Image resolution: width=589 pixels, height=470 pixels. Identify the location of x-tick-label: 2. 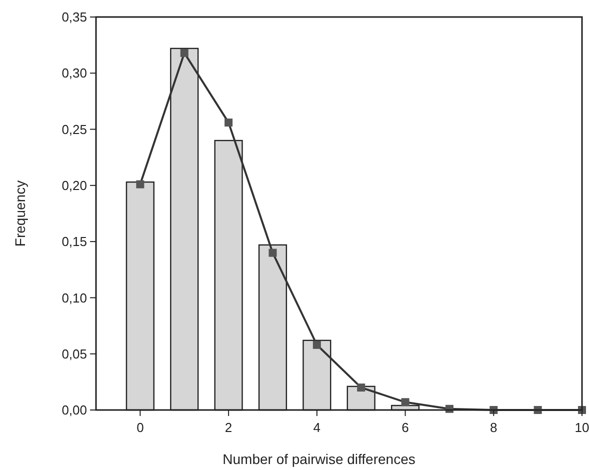
(228, 427).